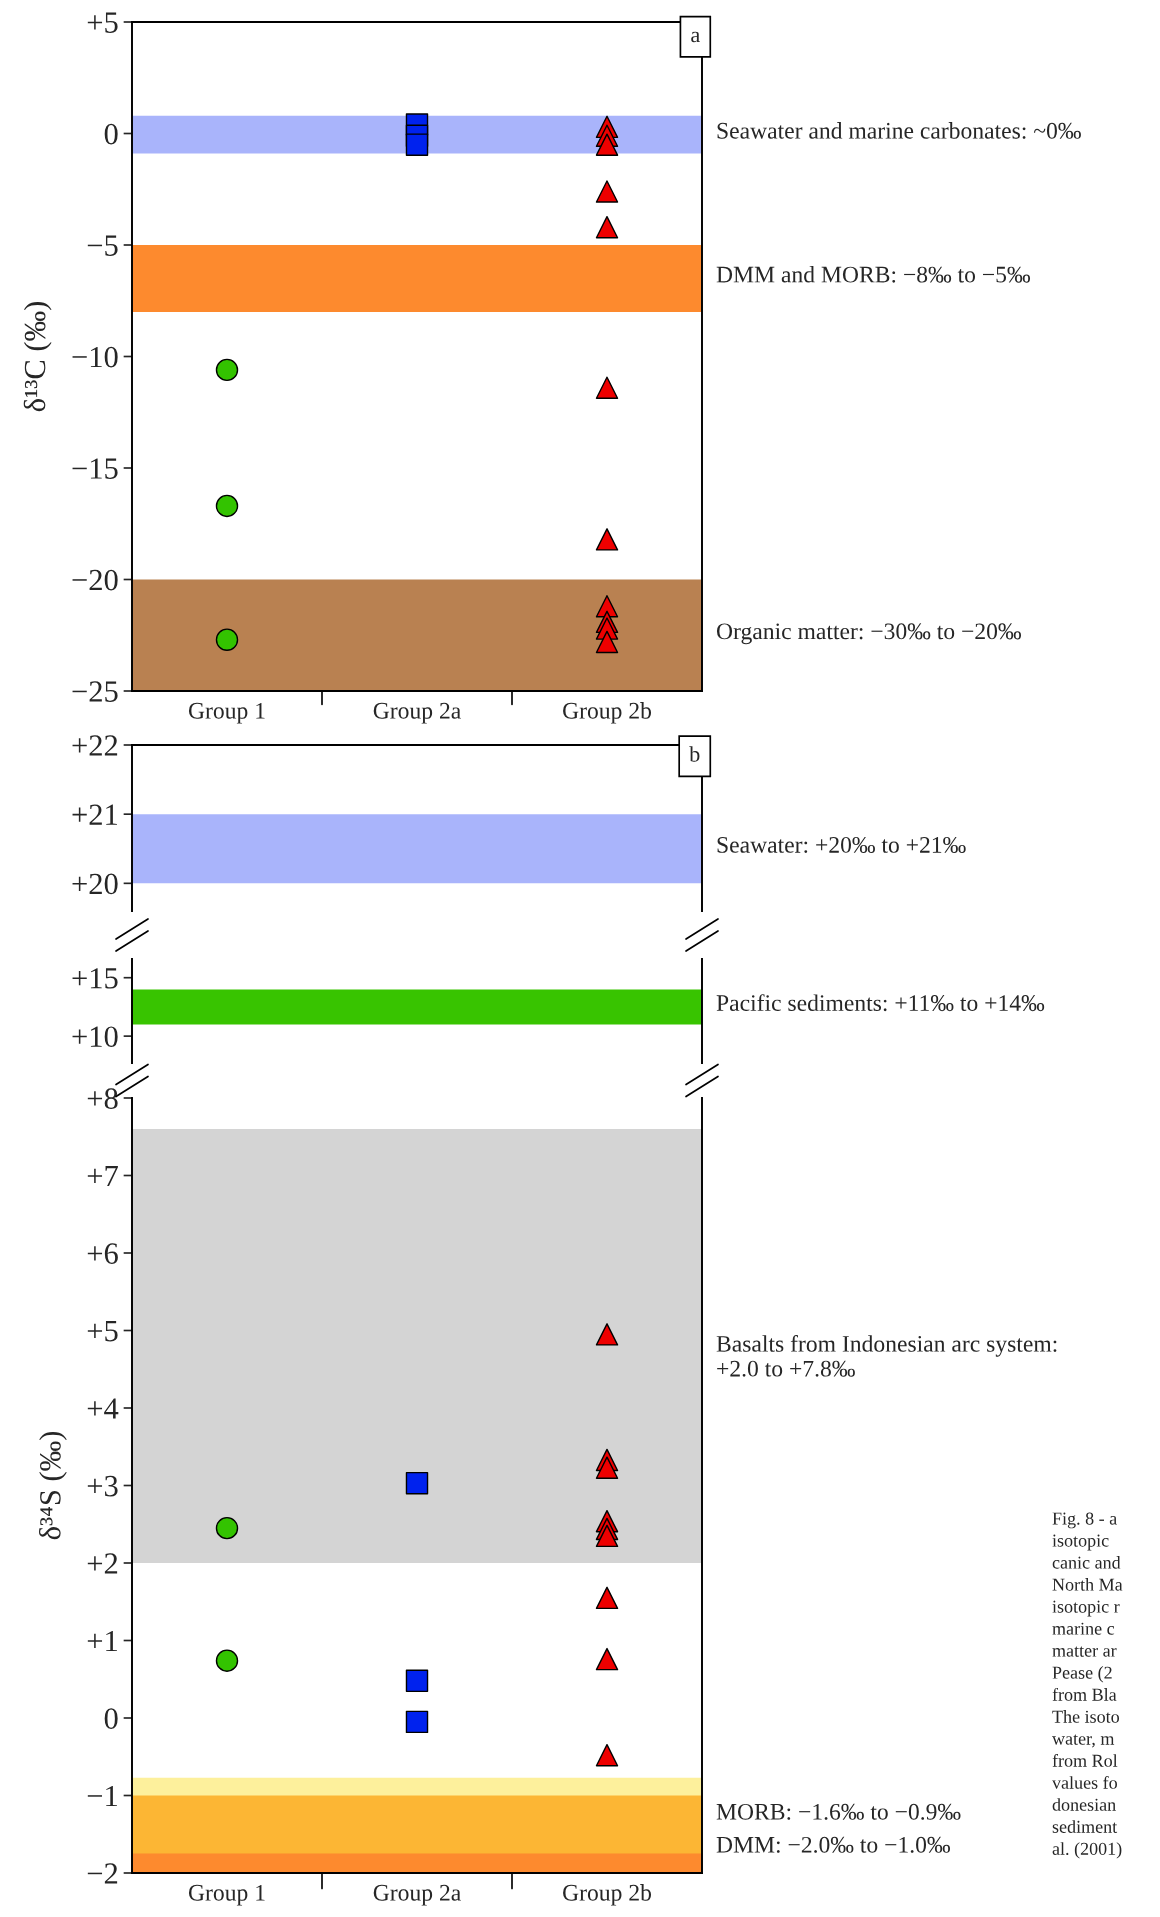 The width and height of the screenshot is (1160, 1917). I want to click on text: Fig. 8 - a isotopic canic and North Ma isotopic r marine c matter ar Pease (2 from Bla The isoto water, m from Rol values fo donesian sediment al. (2001), so click(1087, 1685).